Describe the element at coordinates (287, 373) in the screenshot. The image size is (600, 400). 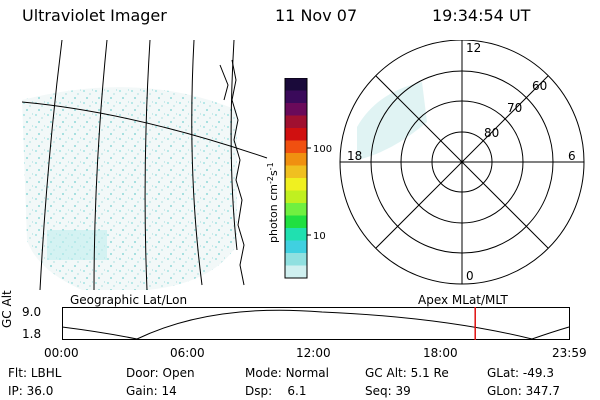
I see `status-mode: Mode: Normal` at that location.